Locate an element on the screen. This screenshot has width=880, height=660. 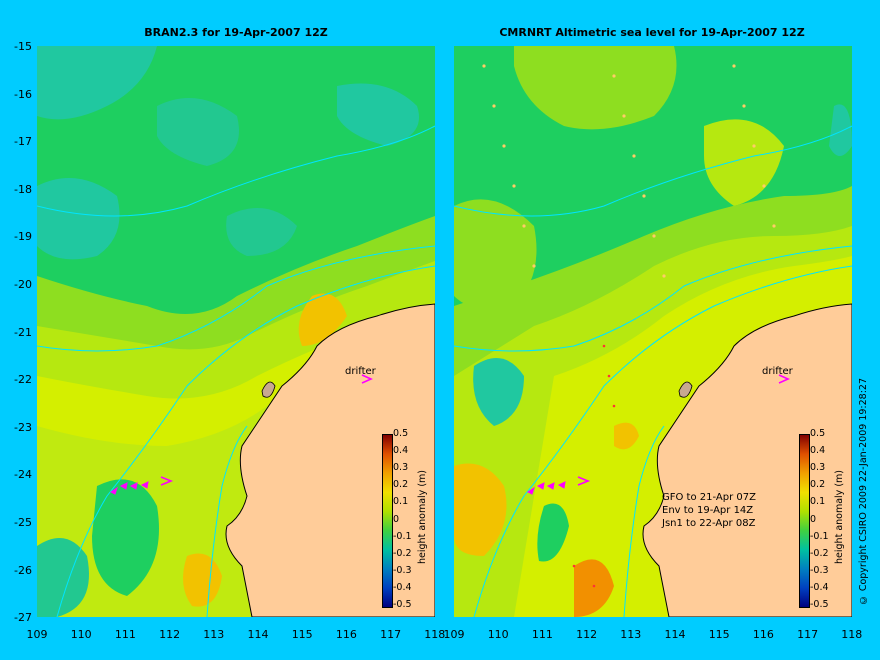
y-axis-label: -27 is located at coordinates (23, 618).